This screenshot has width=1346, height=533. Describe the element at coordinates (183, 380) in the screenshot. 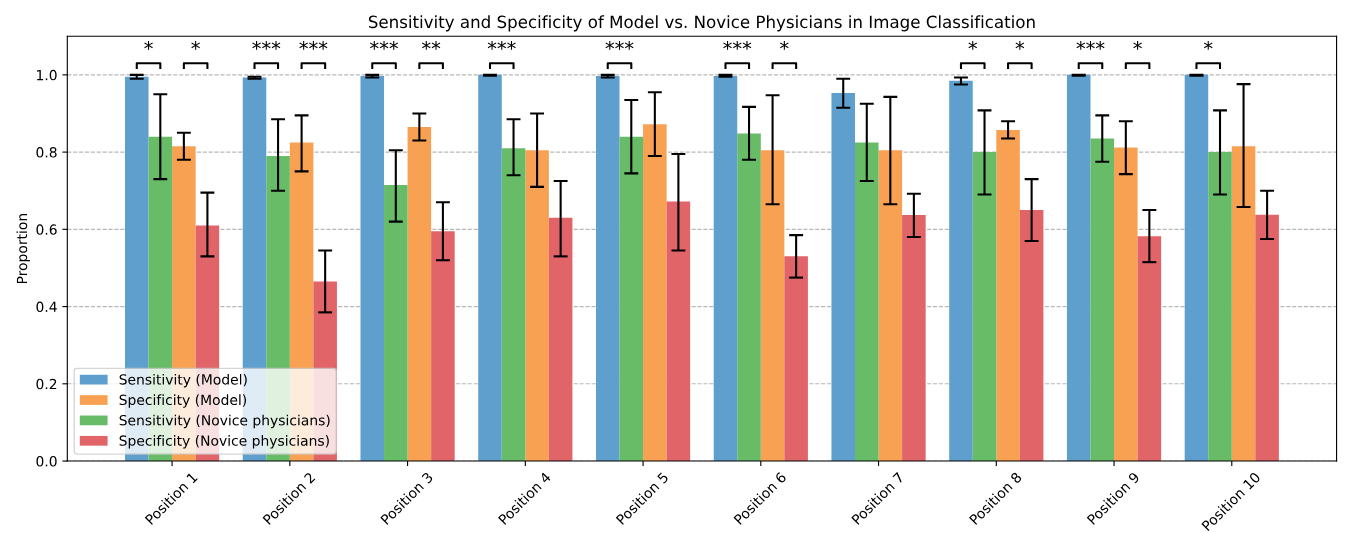

I see `legend-label: Sensitivity (Model)` at that location.